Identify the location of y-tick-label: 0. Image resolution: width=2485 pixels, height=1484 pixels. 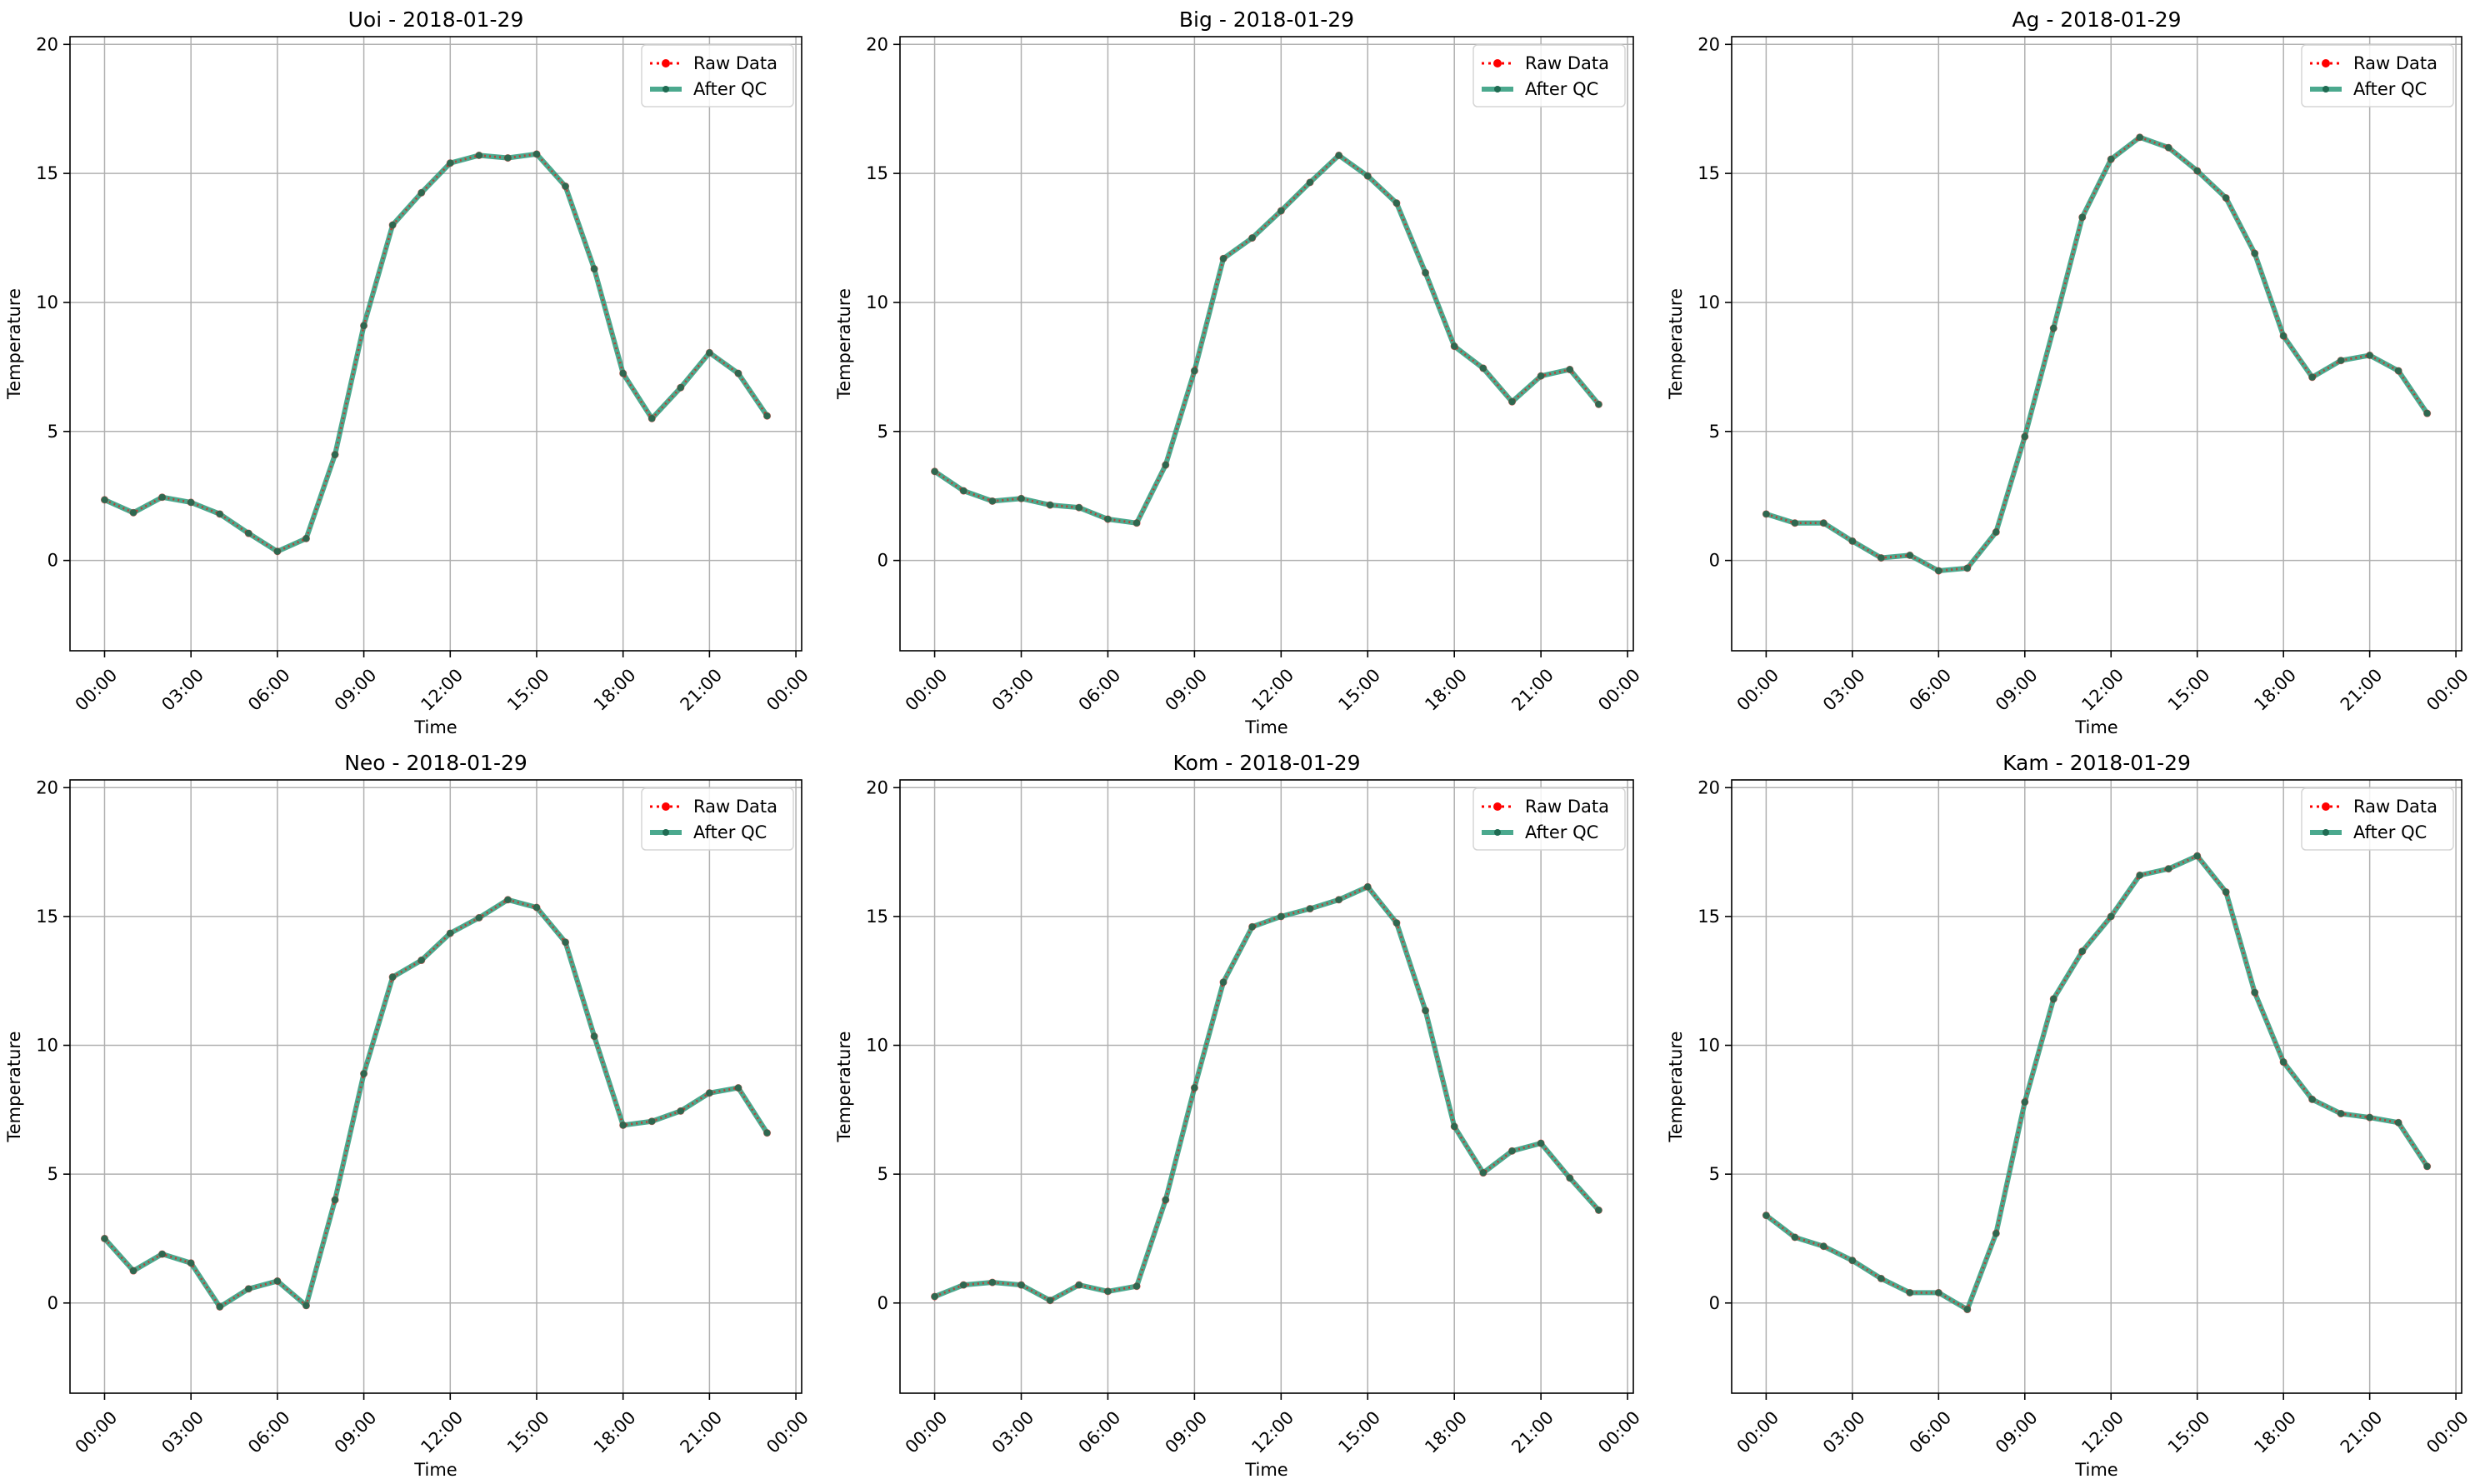
(1715, 1303).